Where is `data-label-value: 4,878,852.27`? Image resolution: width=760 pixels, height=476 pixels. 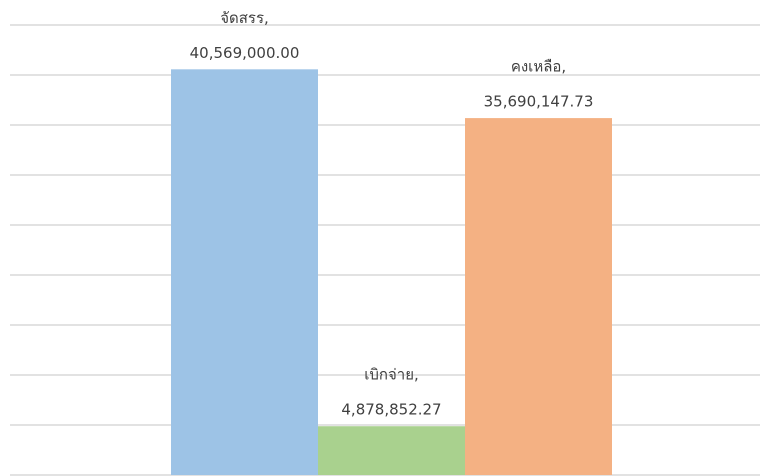
data-label-value: 4,878,852.27 is located at coordinates (391, 410).